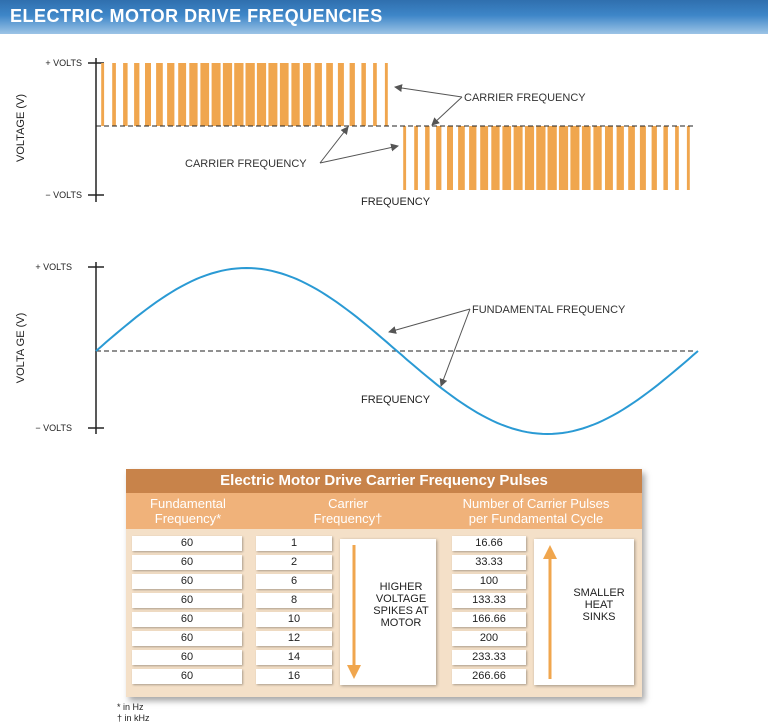  What do you see at coordinates (525, 98) in the screenshot?
I see `carrier-label-right: CARRIER FREQUENCY` at bounding box center [525, 98].